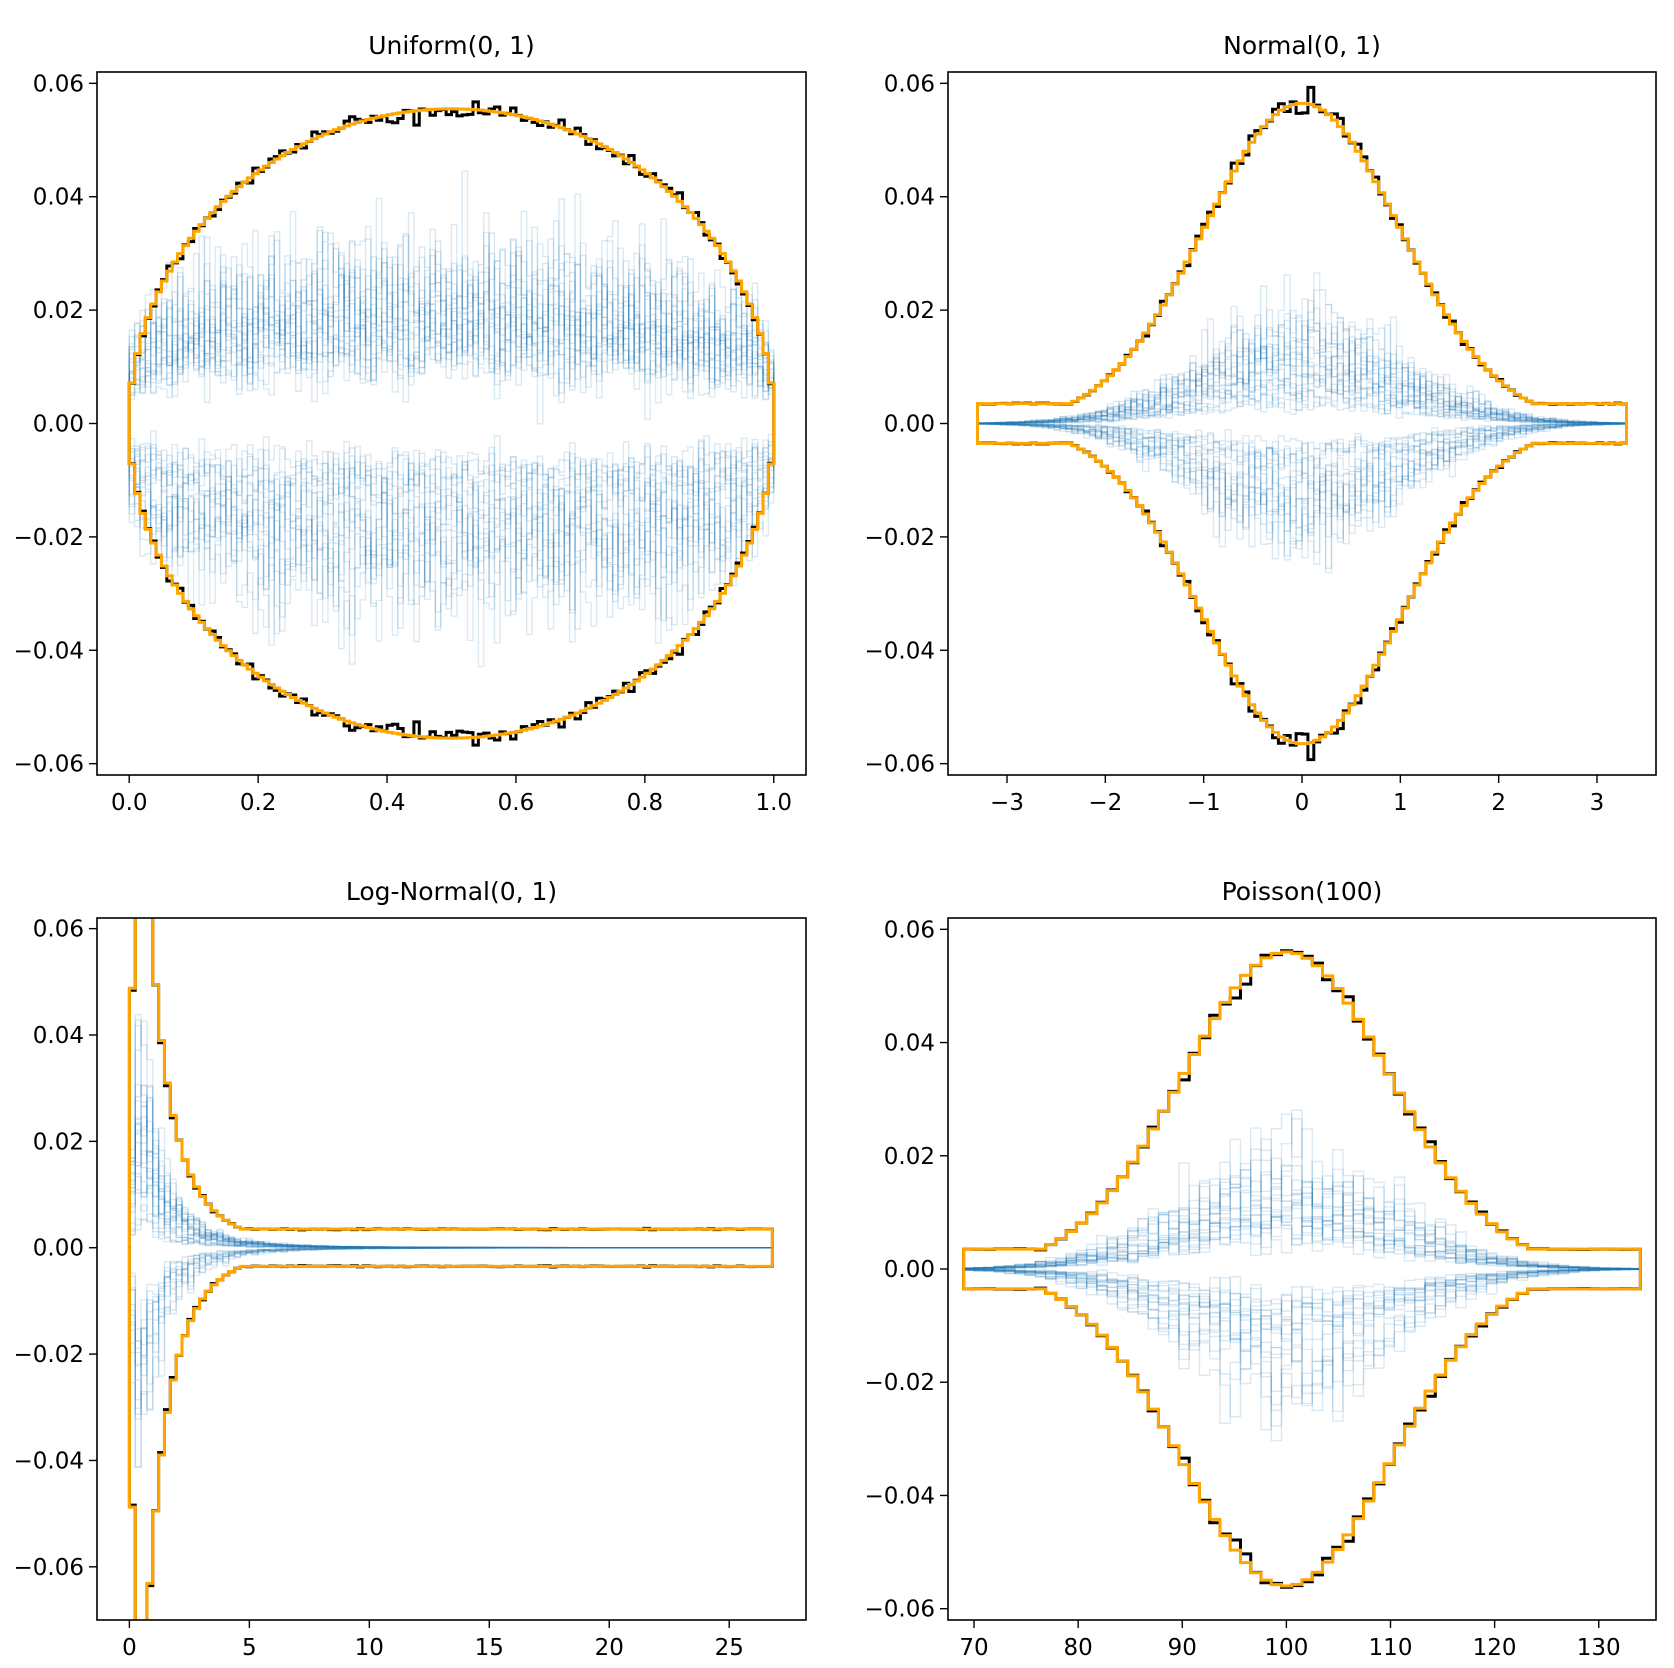 This screenshot has height=1668, width=1674. Describe the element at coordinates (900, 1383) in the screenshot. I see `y-tick-label: −0.02` at that location.